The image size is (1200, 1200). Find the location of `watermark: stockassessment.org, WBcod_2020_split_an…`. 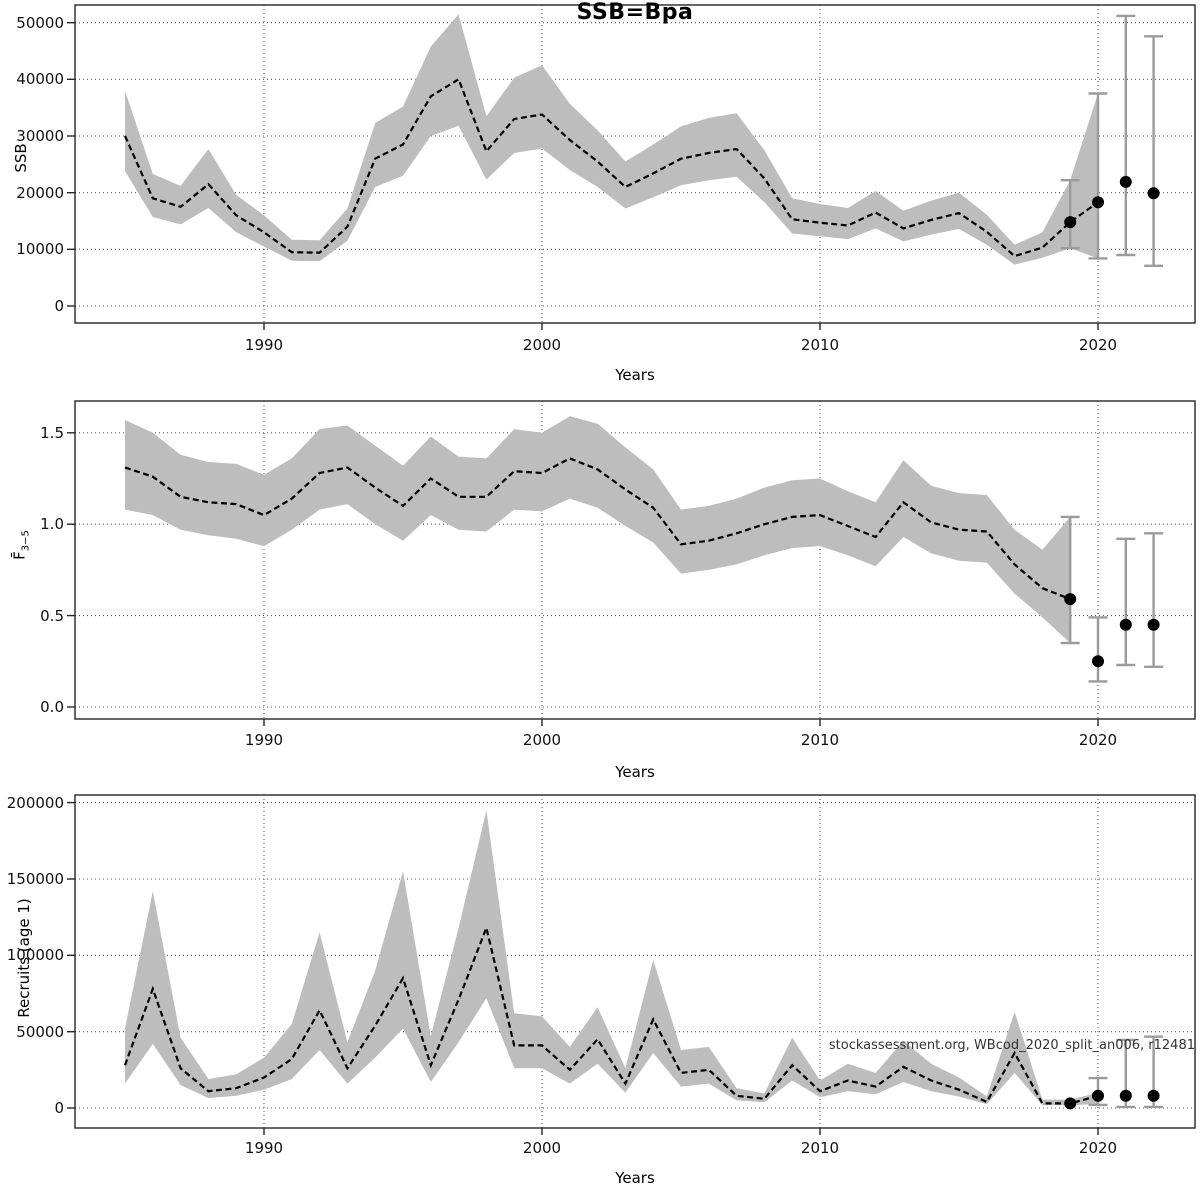

watermark: stockassessment.org, WBcod_2020_split_an… is located at coordinates (1011, 1045).